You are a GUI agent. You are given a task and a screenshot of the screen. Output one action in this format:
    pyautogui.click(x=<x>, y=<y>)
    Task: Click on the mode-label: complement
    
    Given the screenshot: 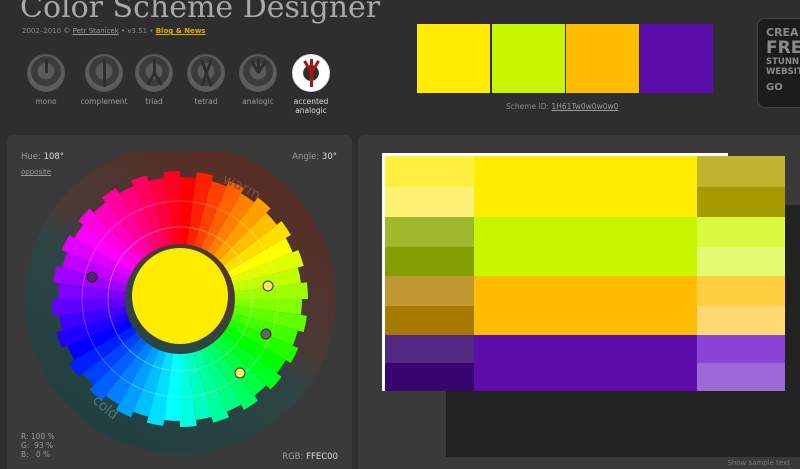 What is the action you would take?
    pyautogui.click(x=104, y=101)
    